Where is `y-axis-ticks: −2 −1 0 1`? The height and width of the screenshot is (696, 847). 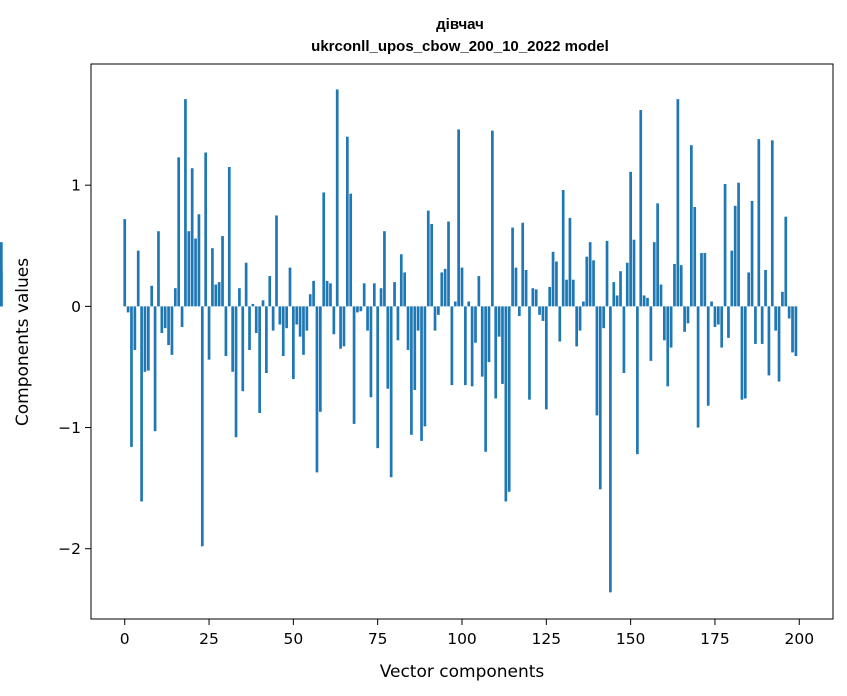 y-axis-ticks: −2 −1 0 1 is located at coordinates (74, 367).